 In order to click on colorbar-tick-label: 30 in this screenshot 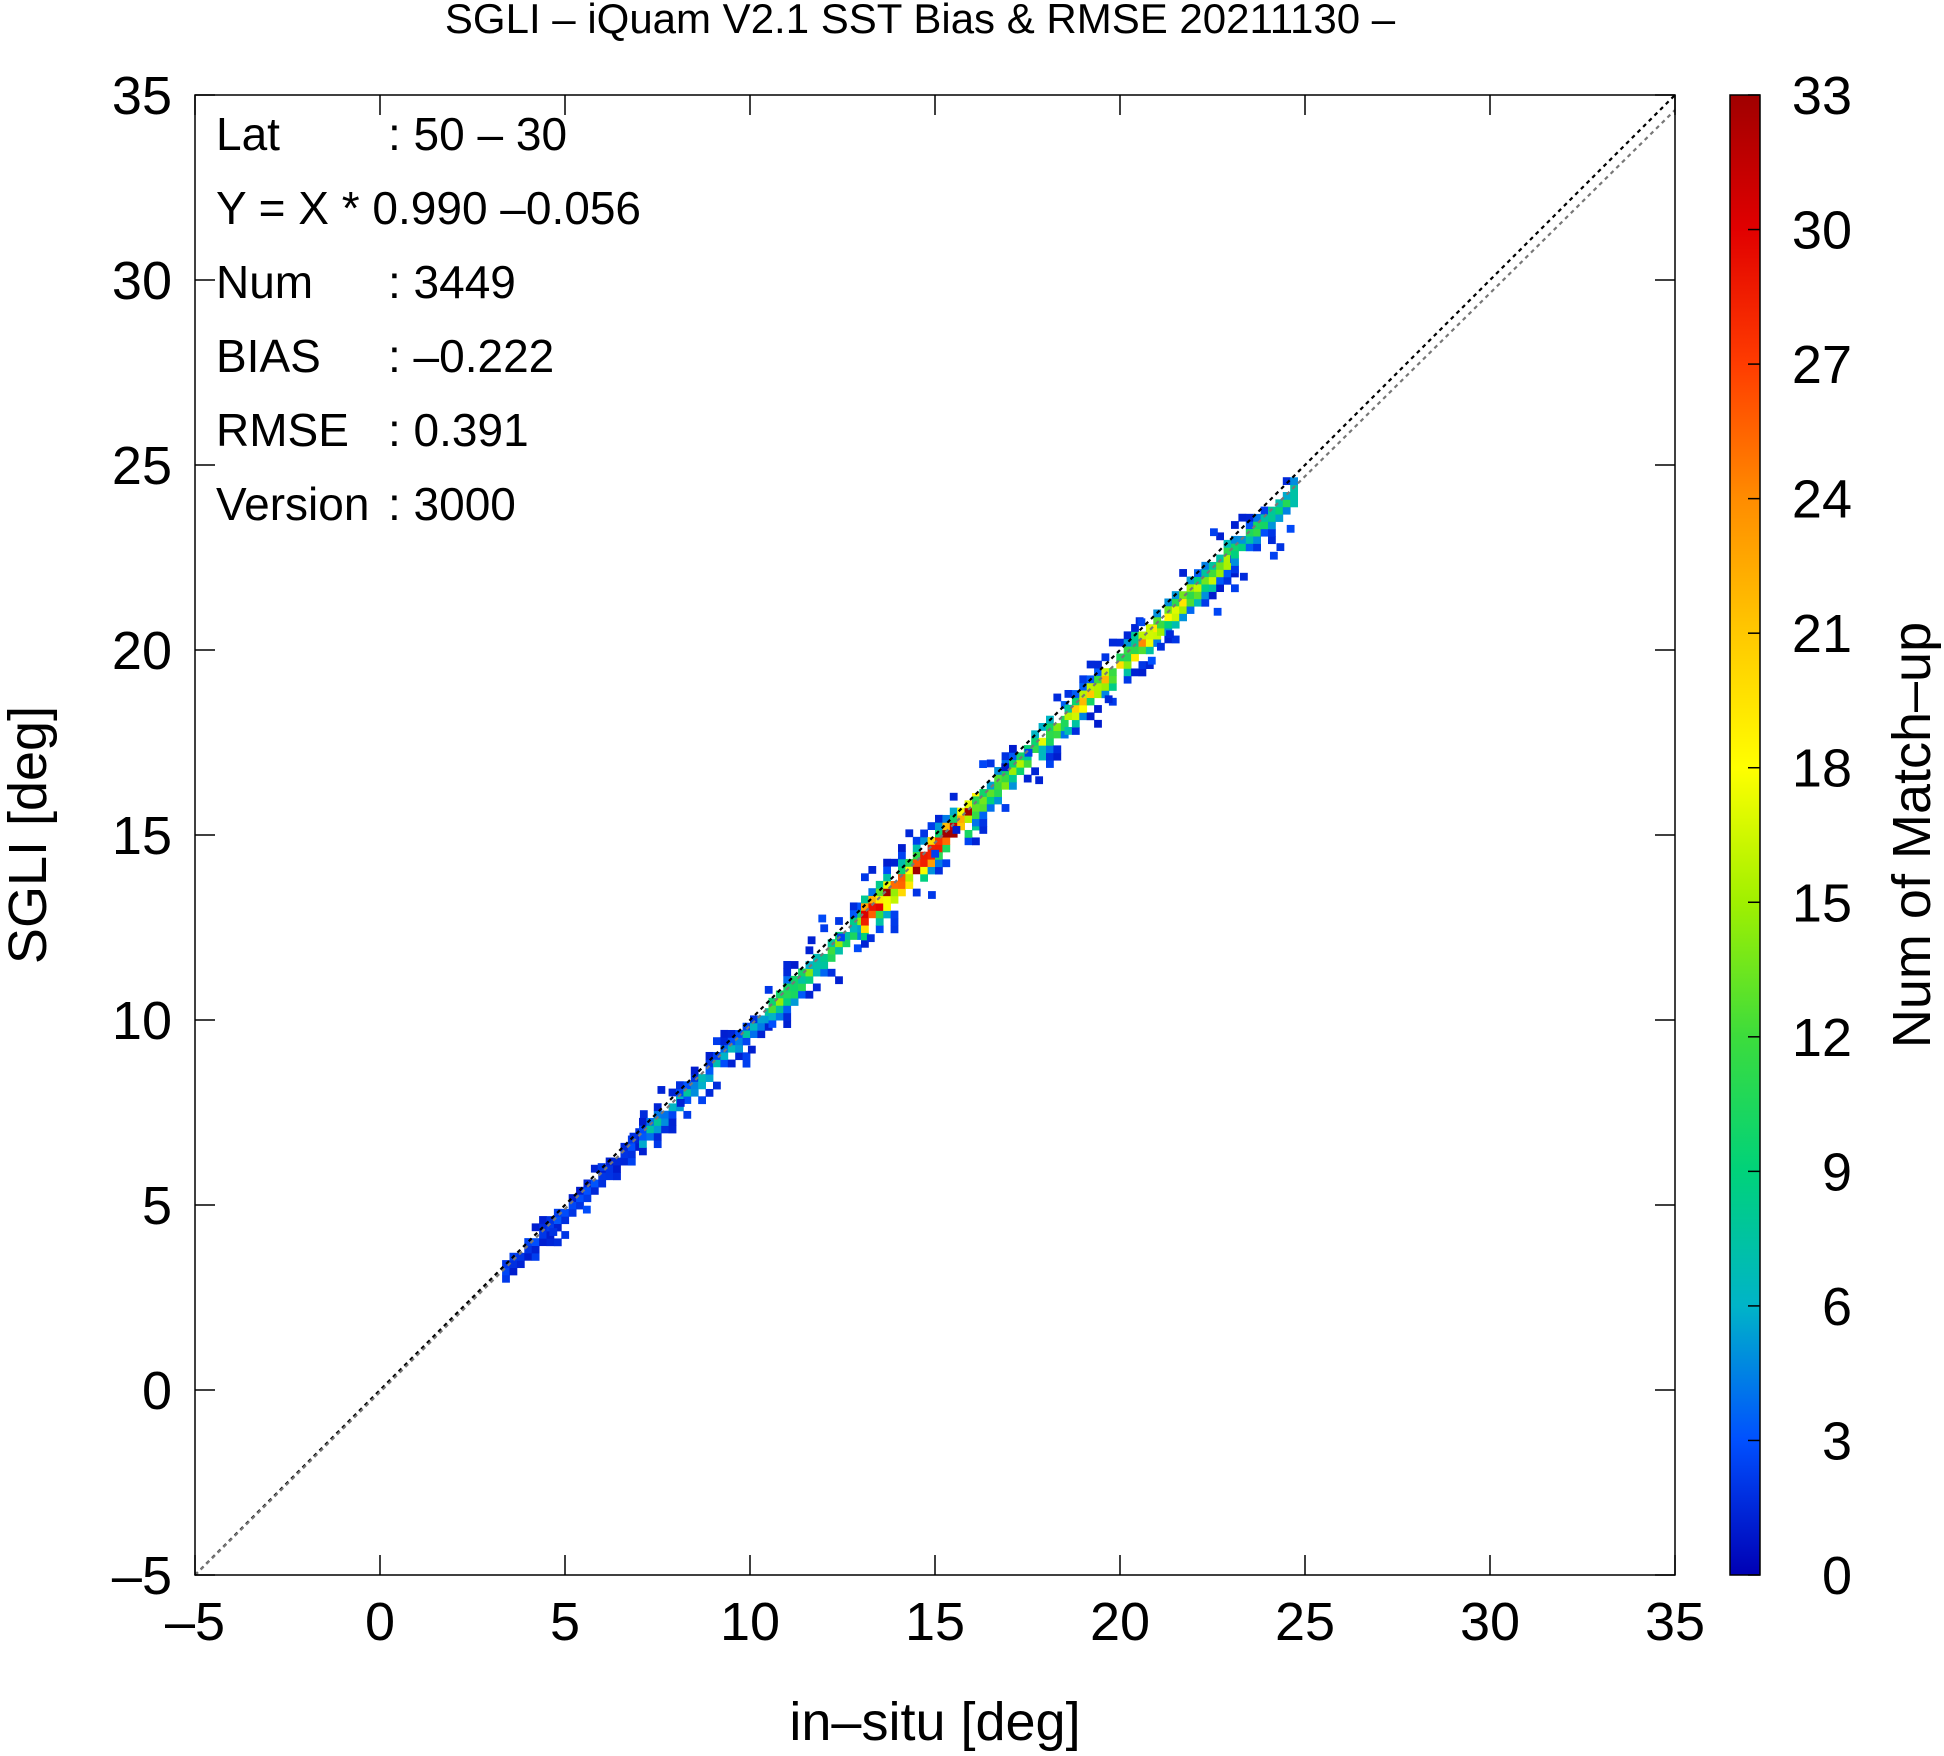, I will do `click(1822, 231)`.